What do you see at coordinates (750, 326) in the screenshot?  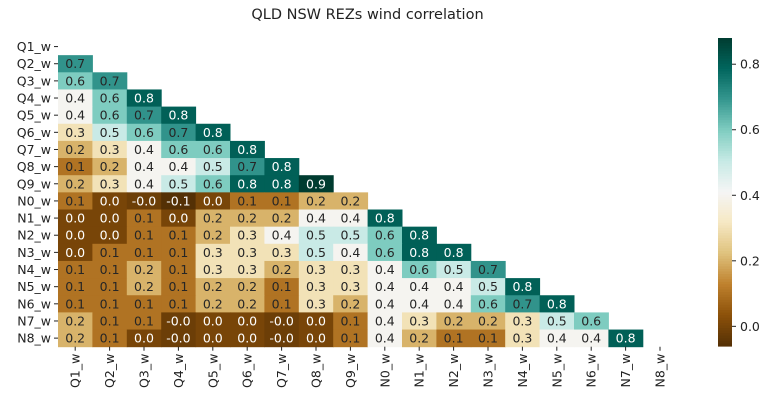 I see `colorbar-tick-label: 0.0` at bounding box center [750, 326].